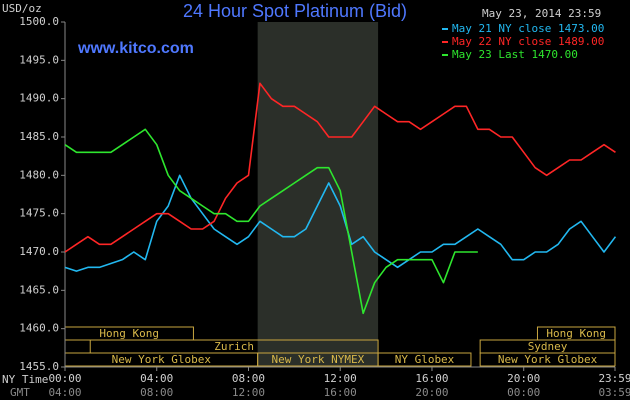 The image size is (630, 400). What do you see at coordinates (39, 366) in the screenshot?
I see `y-tick-label: 1455.0` at bounding box center [39, 366].